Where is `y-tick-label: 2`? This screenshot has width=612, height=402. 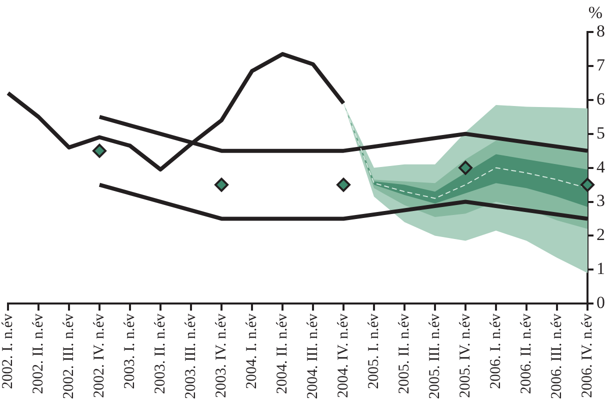 y-tick-label: 2 is located at coordinates (600, 234).